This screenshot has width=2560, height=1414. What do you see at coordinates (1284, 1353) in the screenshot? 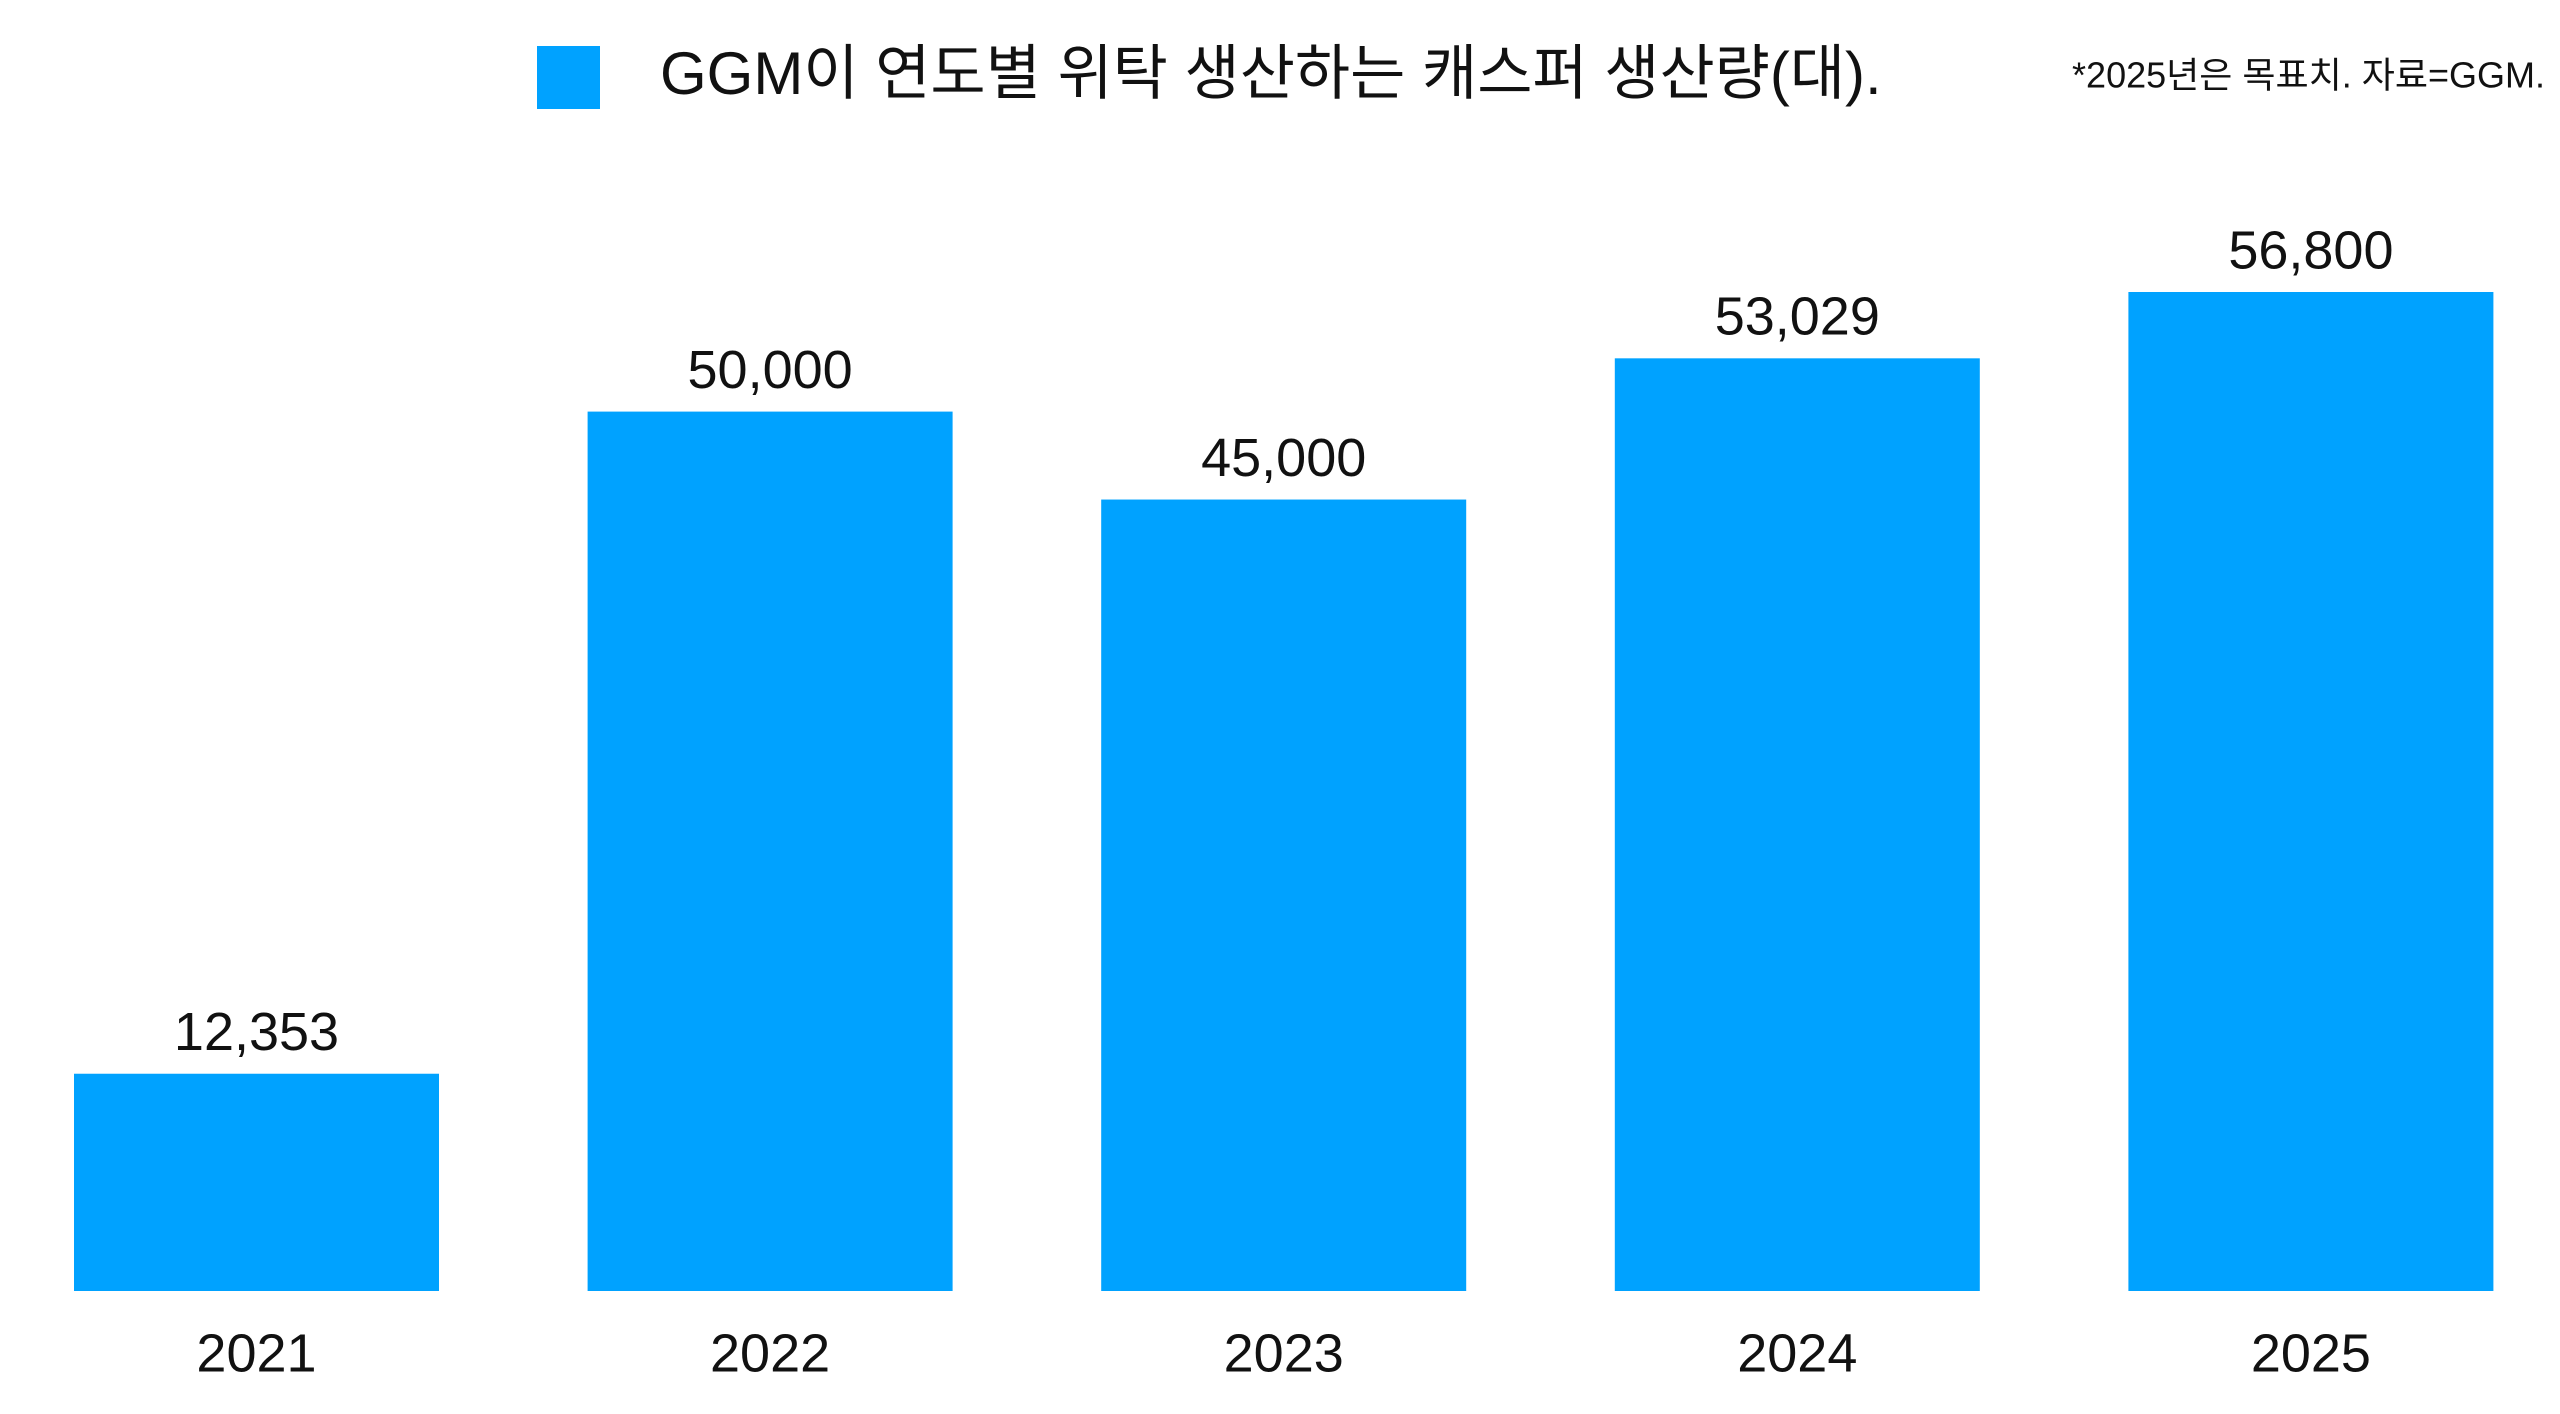
I see `x-tick-label: 2023` at bounding box center [1284, 1353].